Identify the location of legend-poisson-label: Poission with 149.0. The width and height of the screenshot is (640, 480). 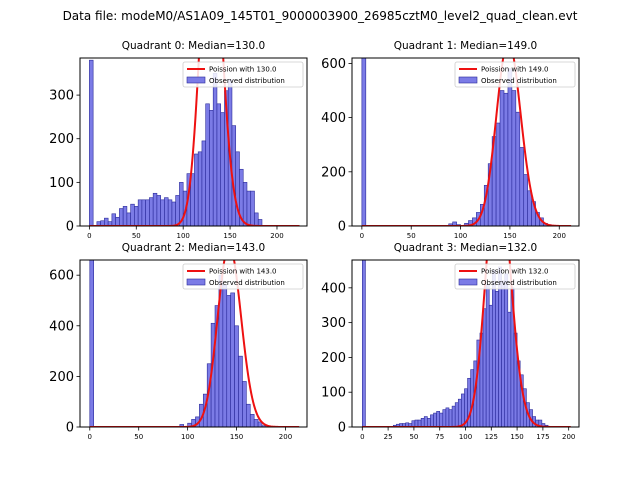
(515, 70).